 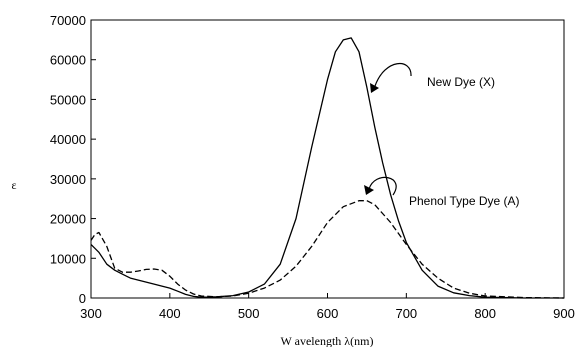 What do you see at coordinates (461, 82) in the screenshot?
I see `annotation-label-1: New Dye (X)` at bounding box center [461, 82].